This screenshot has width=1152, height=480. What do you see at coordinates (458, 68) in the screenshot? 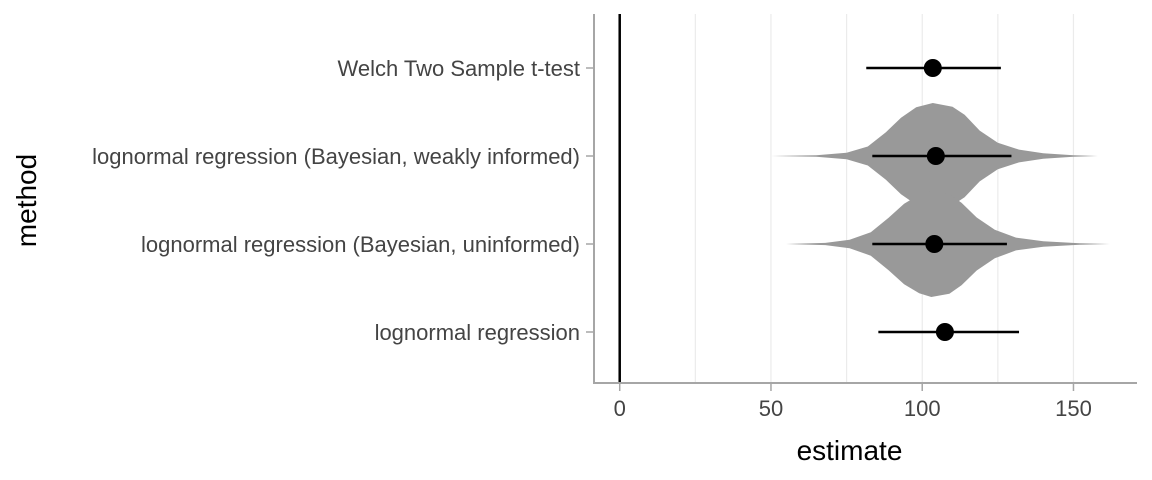
I see `y-tick-label-0: Welch Two Sample t-test` at bounding box center [458, 68].